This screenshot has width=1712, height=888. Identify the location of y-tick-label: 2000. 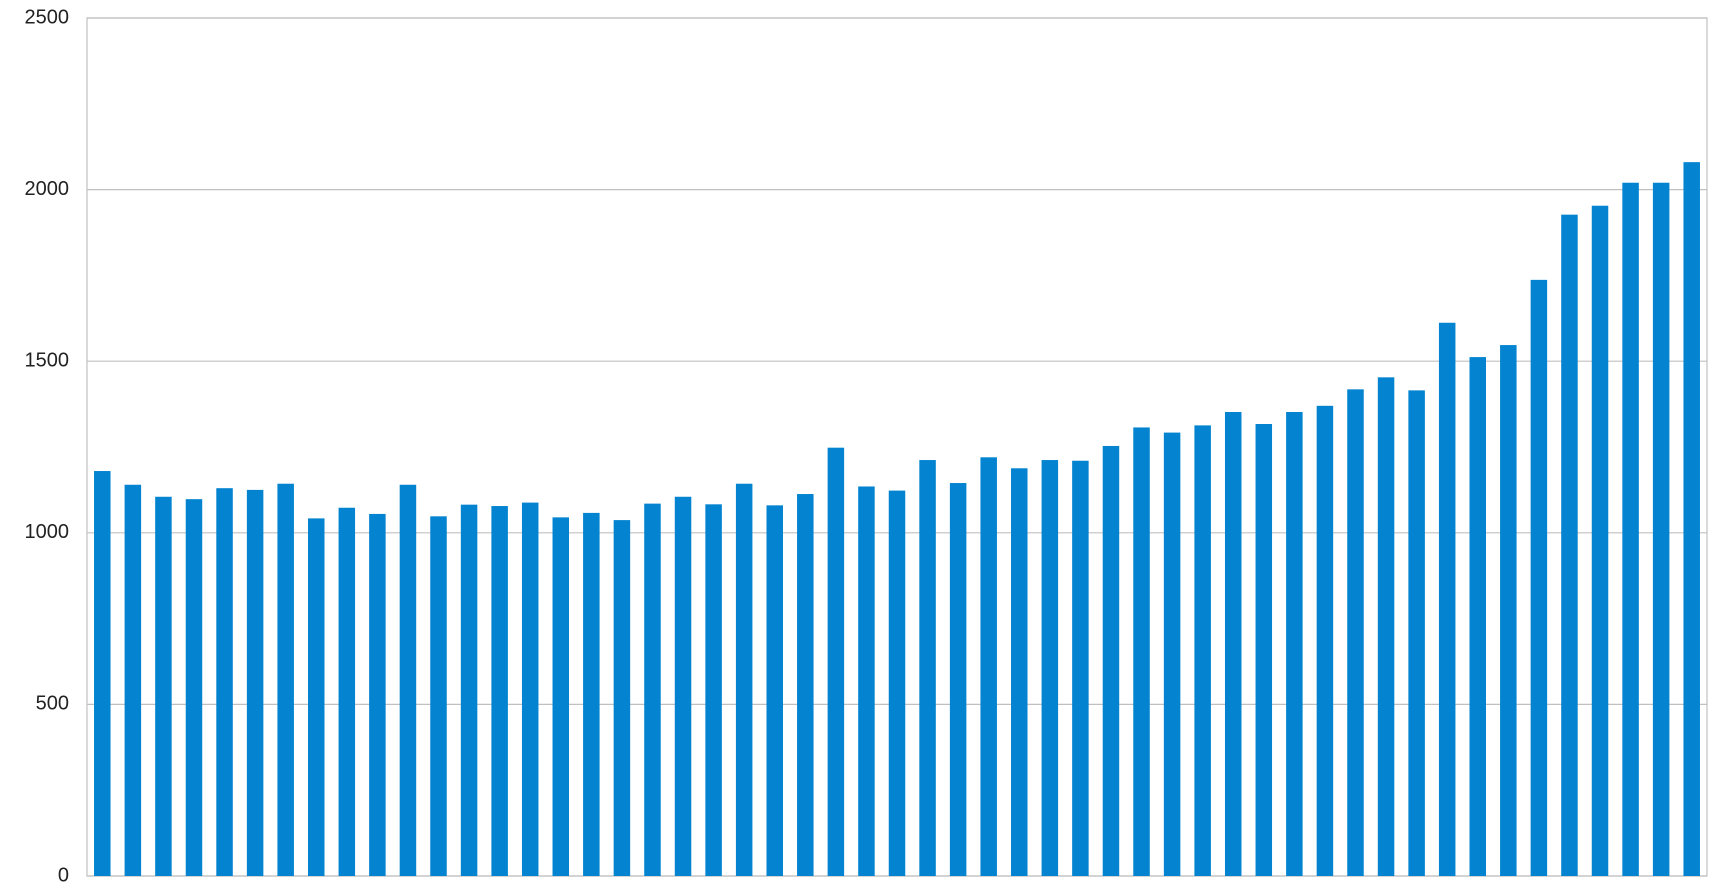
(47, 189).